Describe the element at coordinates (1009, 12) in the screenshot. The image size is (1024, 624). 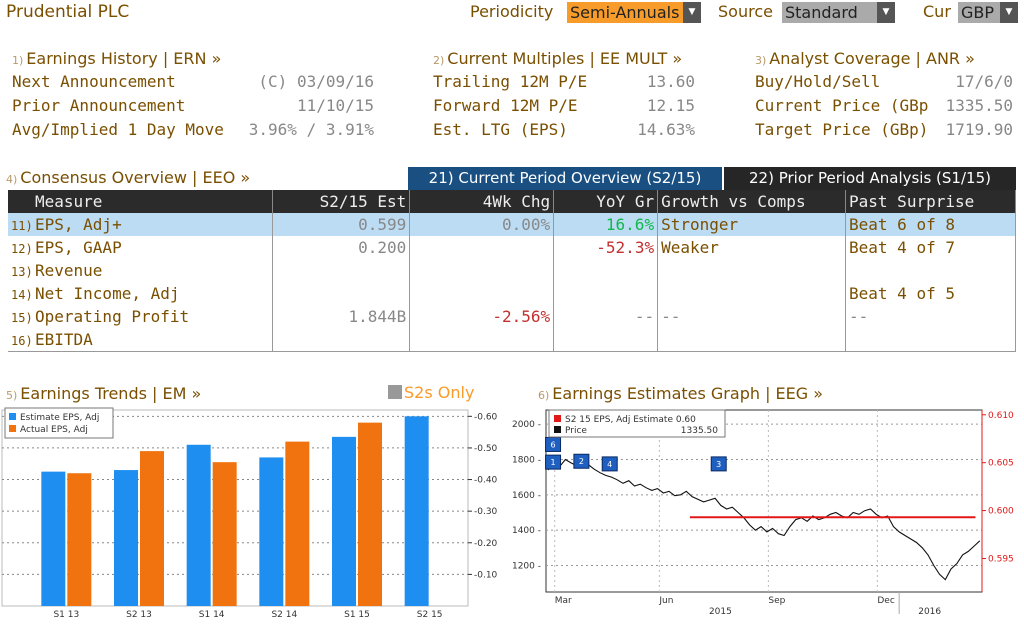
I see `chevron-down-icon: ▼` at that location.